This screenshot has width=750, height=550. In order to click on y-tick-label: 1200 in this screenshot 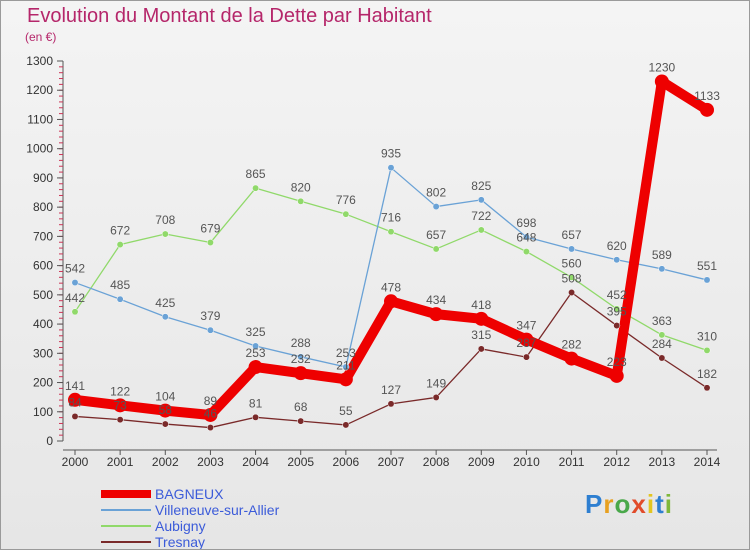, I will do `click(39, 90)`.